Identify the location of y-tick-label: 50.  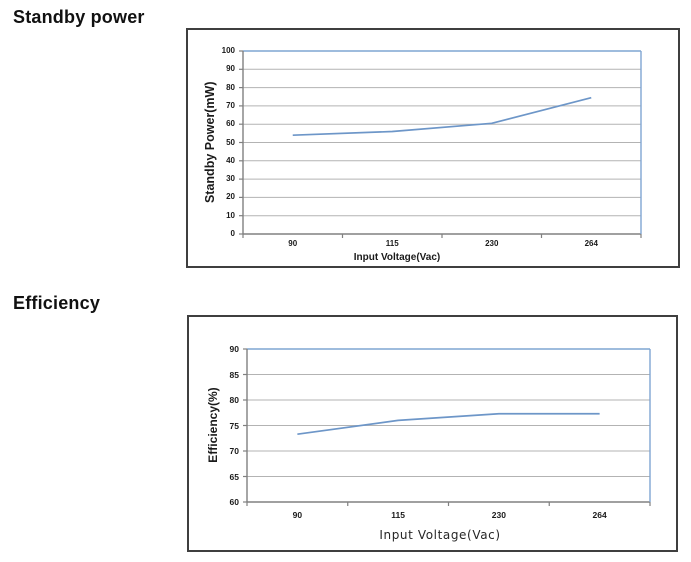
(230, 142).